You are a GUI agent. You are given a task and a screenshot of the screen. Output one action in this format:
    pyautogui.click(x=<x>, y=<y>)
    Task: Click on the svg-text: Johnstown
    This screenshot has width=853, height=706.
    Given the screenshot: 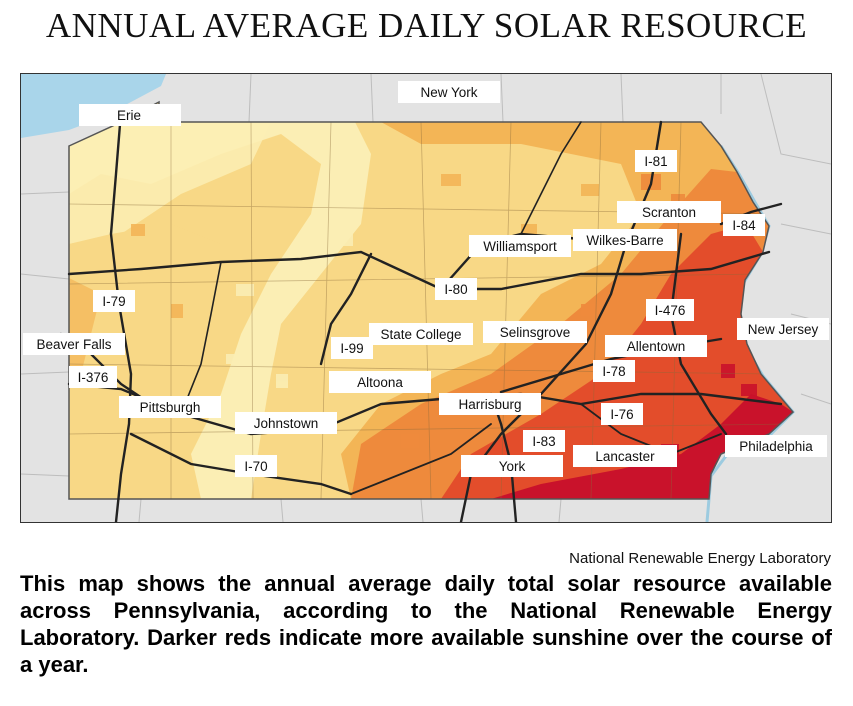 What is the action you would take?
    pyautogui.click(x=286, y=423)
    